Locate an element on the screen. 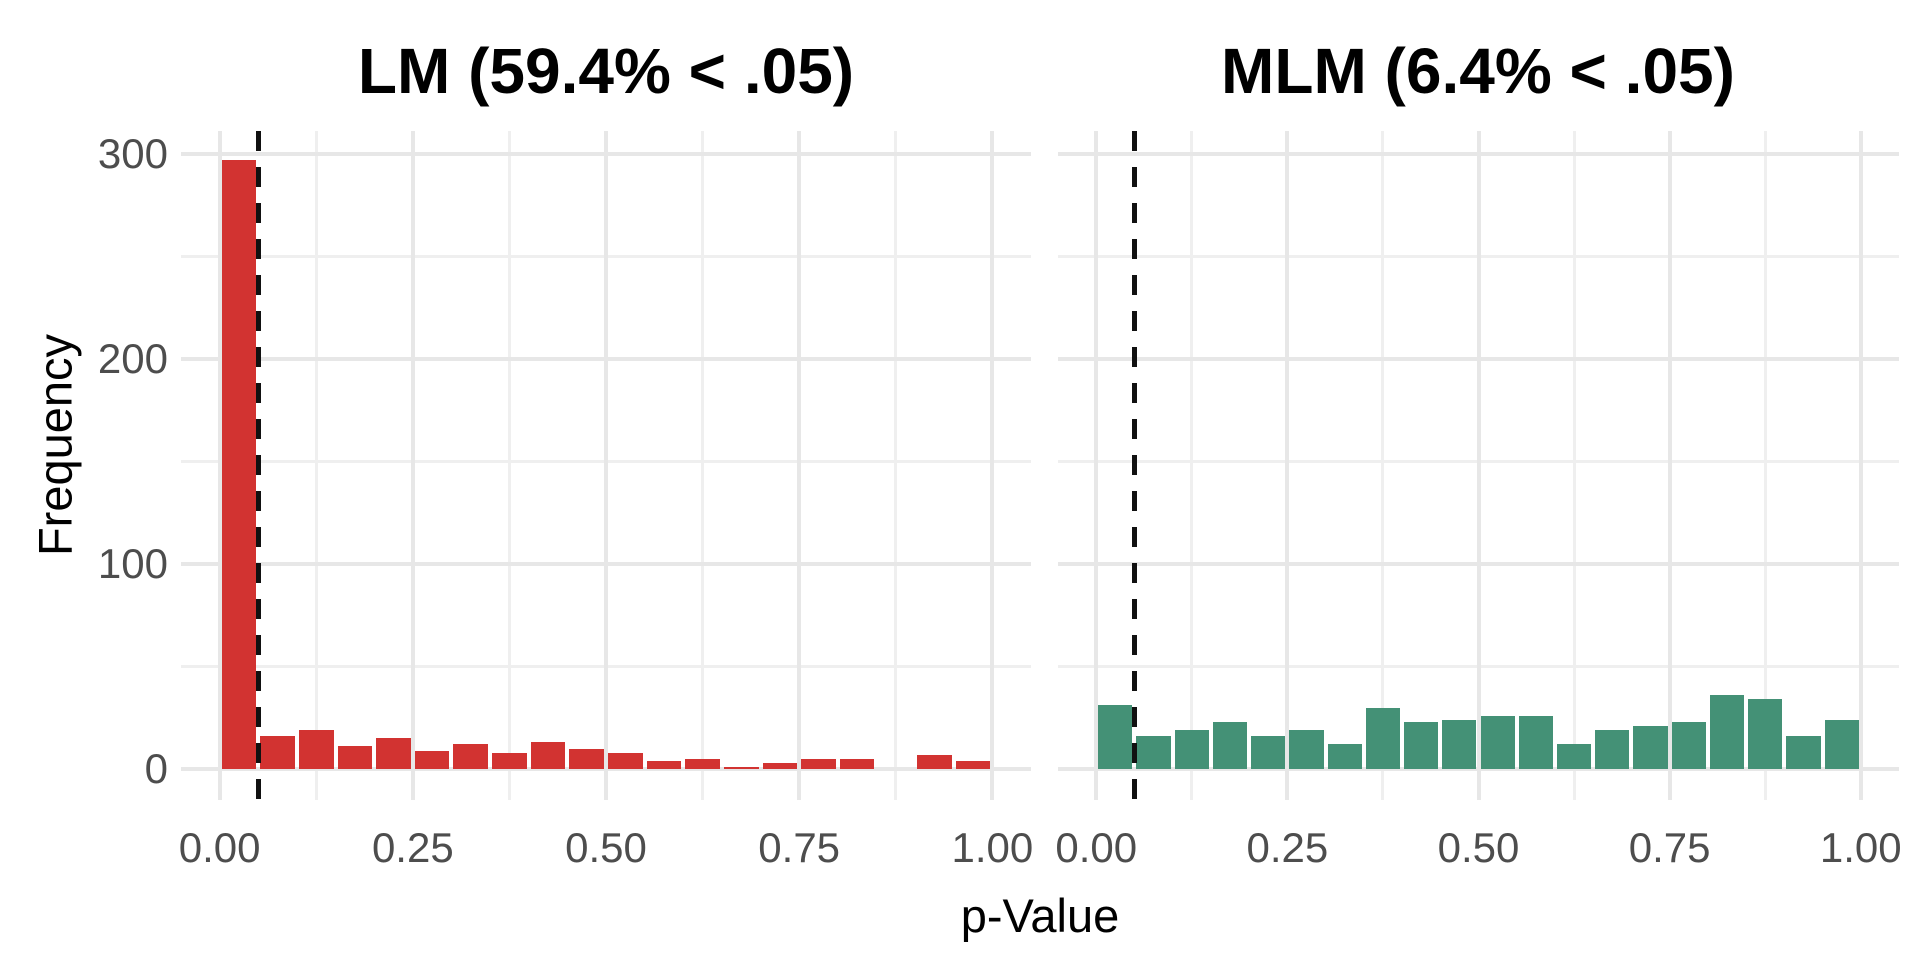 Image resolution: width=1920 pixels, height=960 pixels. y-tick-label: 100 is located at coordinates (132, 563).